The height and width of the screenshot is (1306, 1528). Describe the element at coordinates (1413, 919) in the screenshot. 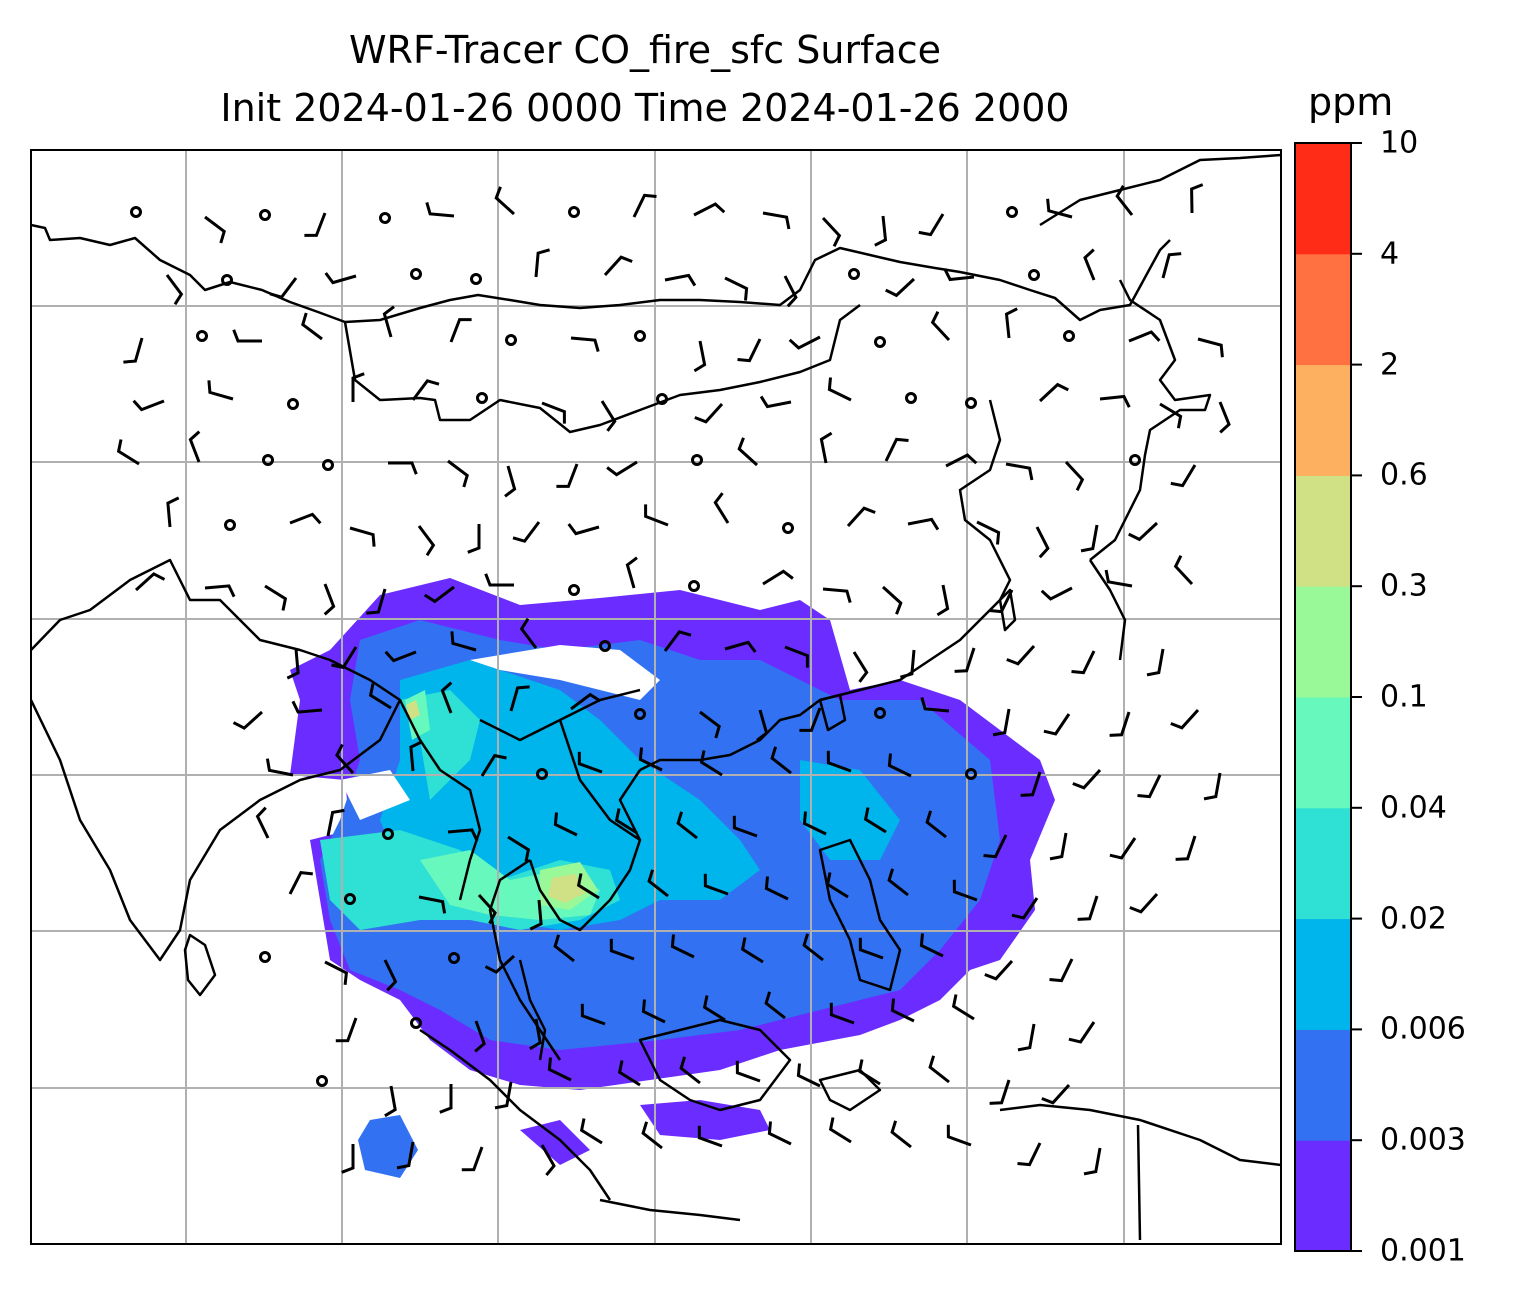

I see `colorbar-tick-label: 0.02` at that location.